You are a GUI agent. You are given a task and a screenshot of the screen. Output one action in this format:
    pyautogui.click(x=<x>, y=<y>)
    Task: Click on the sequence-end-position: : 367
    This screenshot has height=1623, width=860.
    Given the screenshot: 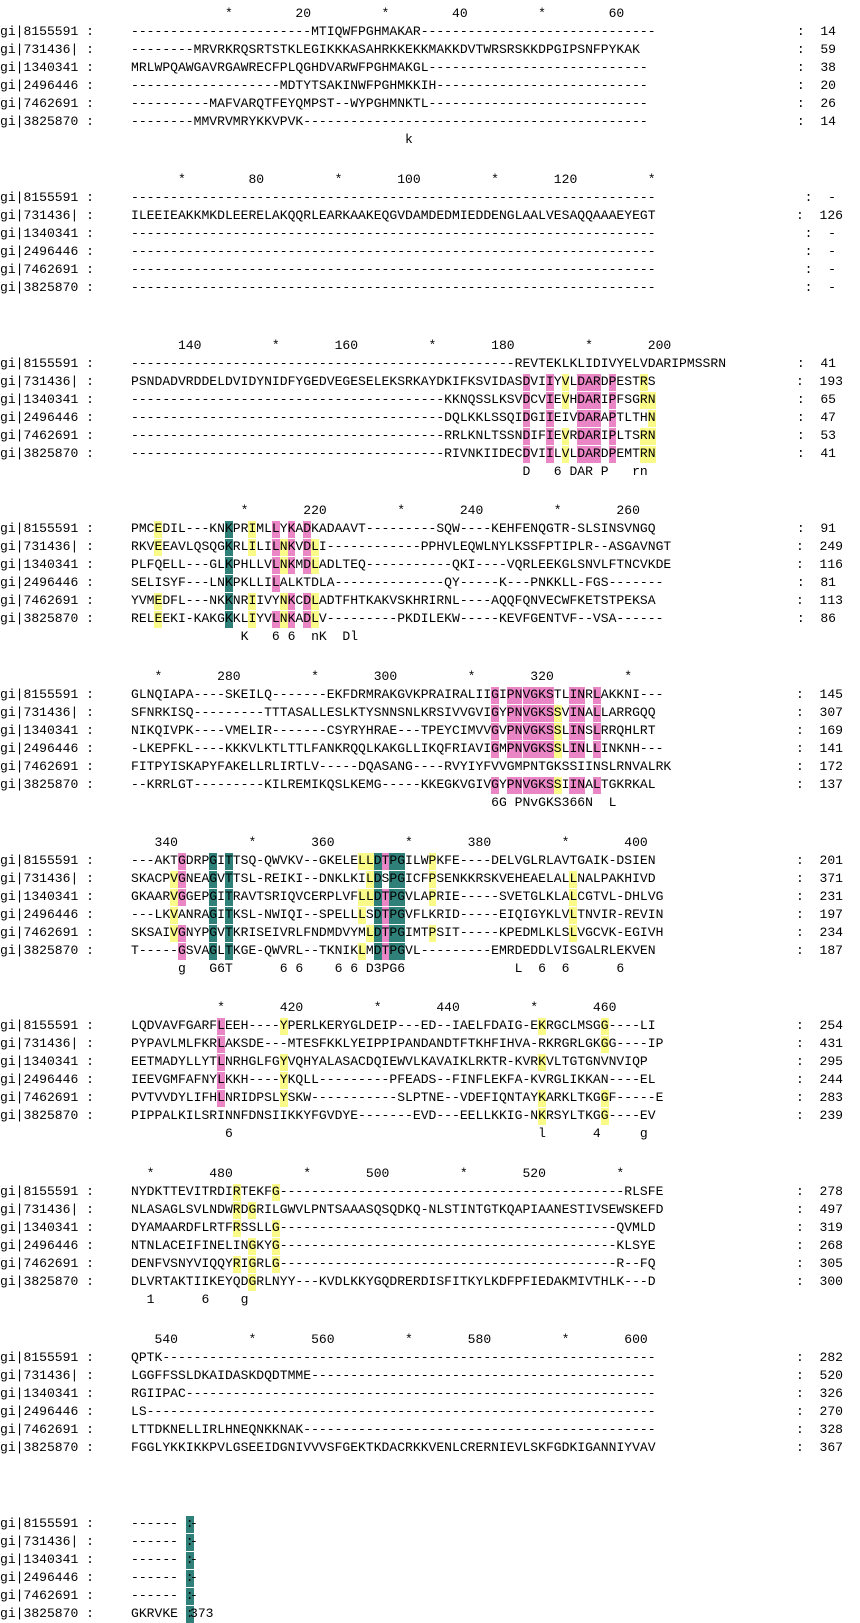 What is the action you would take?
    pyautogui.click(x=819, y=1447)
    